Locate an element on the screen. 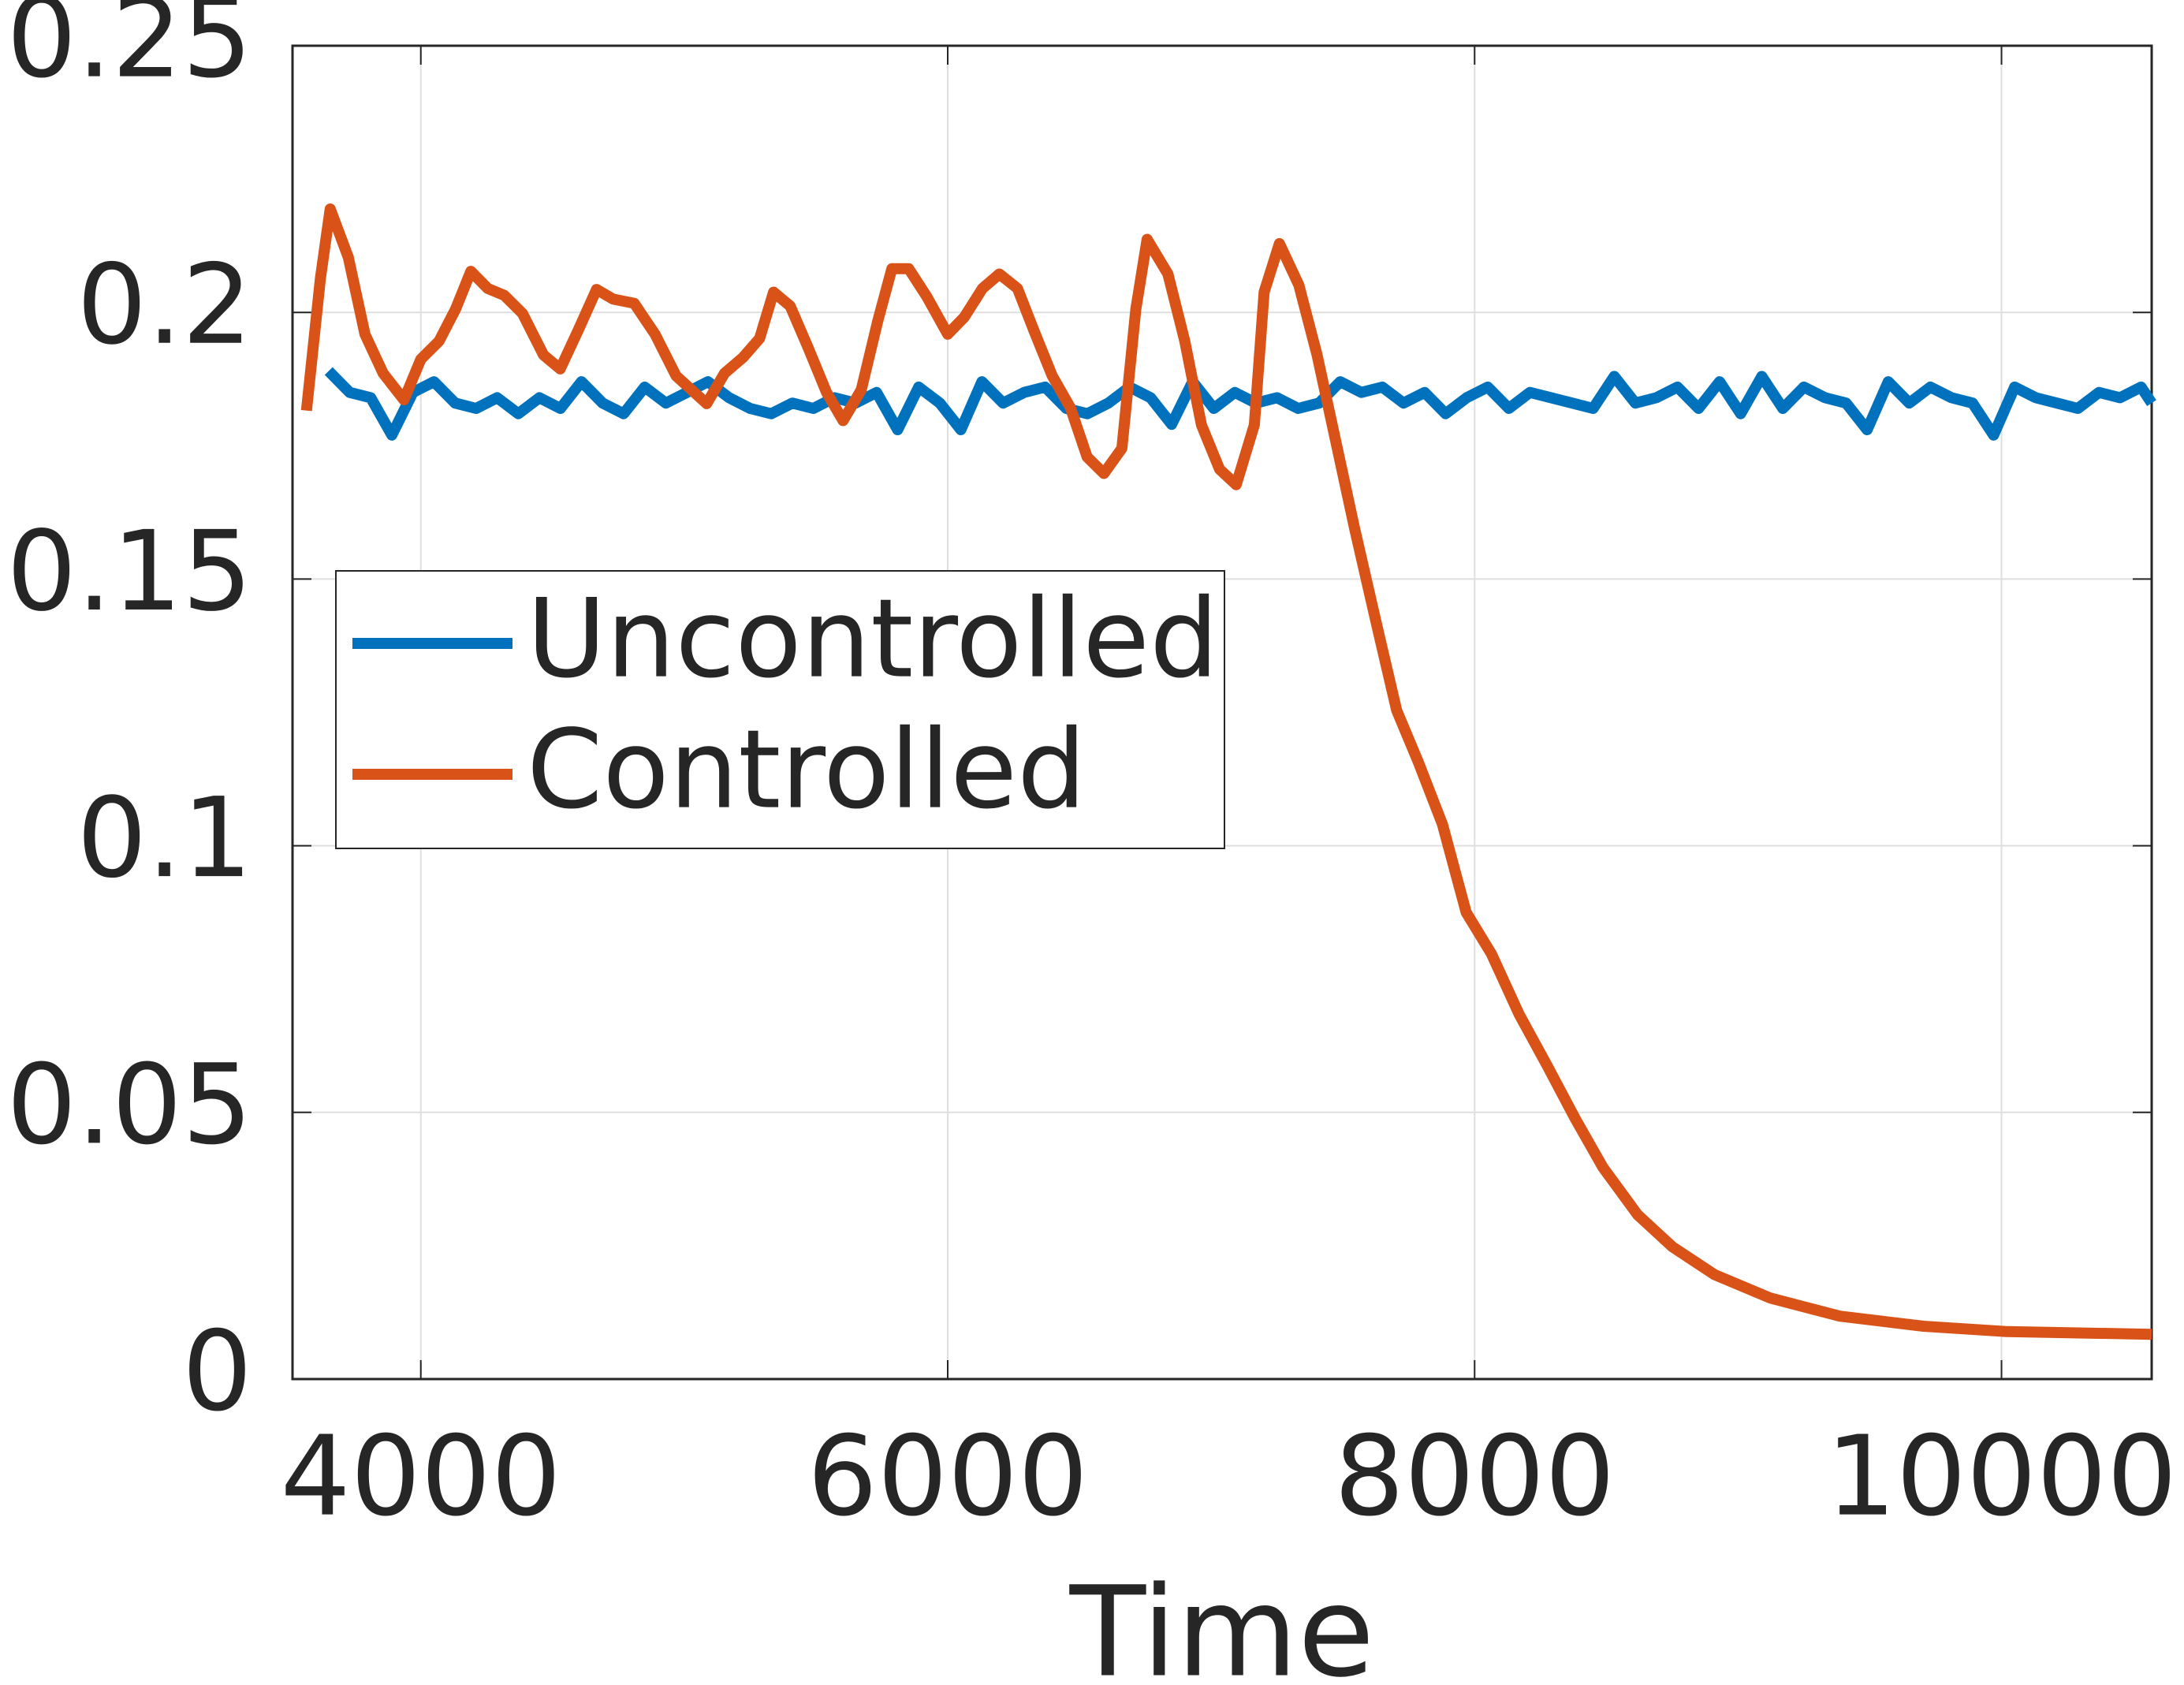  legend-label: Uncontrolled is located at coordinates (873, 639).